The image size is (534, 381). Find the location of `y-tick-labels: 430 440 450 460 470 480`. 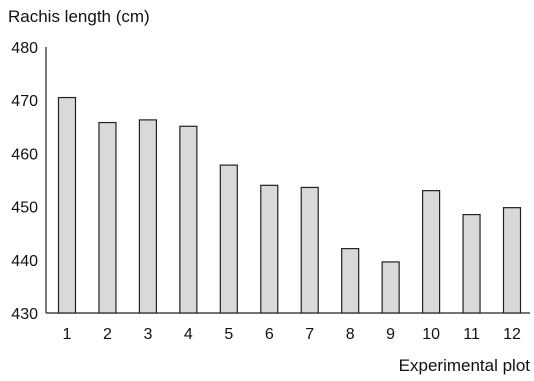

y-tick-labels: 430 440 450 460 470 480 is located at coordinates (24, 181).